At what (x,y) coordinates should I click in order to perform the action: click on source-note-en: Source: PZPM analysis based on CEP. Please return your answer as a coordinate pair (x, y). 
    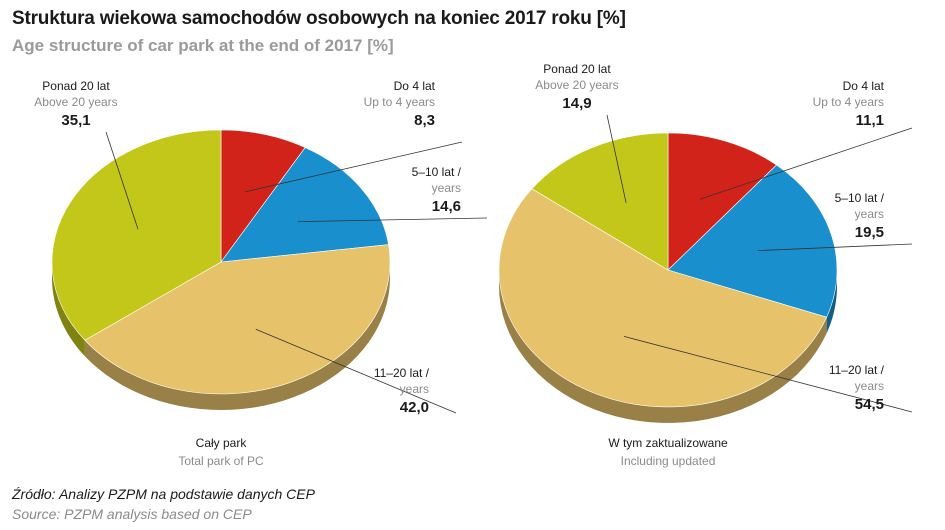
    Looking at the image, I should click on (132, 514).